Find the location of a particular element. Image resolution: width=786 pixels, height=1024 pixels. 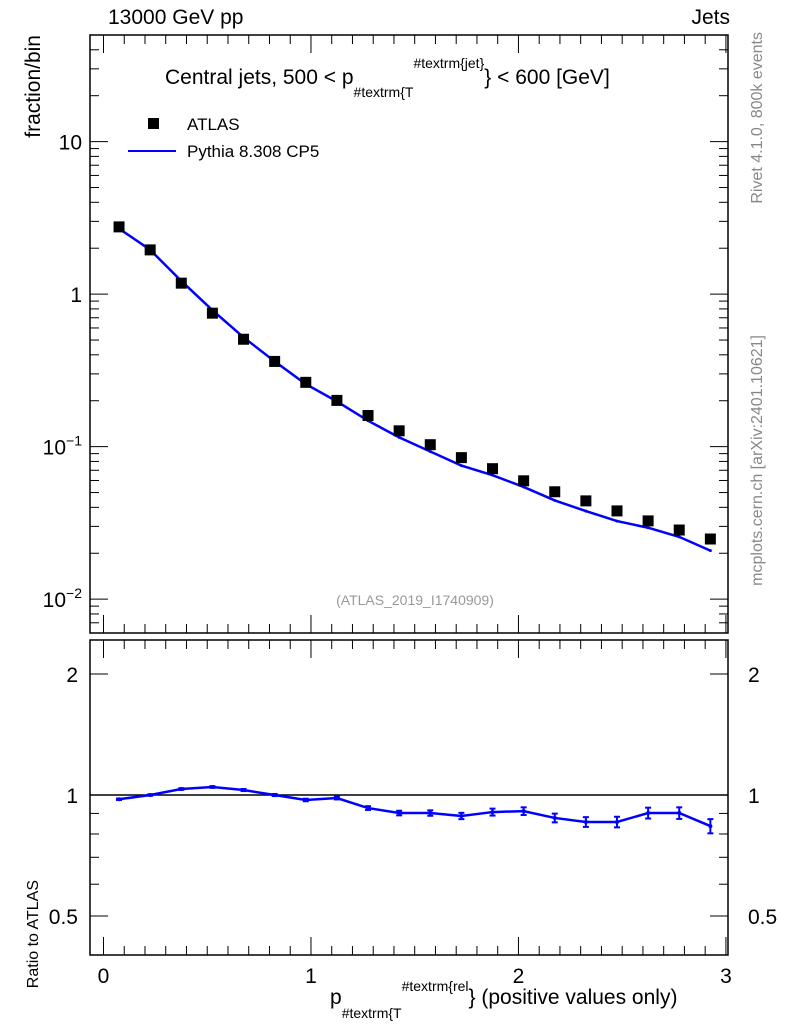

ratio-y-tick-label: 2 is located at coordinates (72, 675).